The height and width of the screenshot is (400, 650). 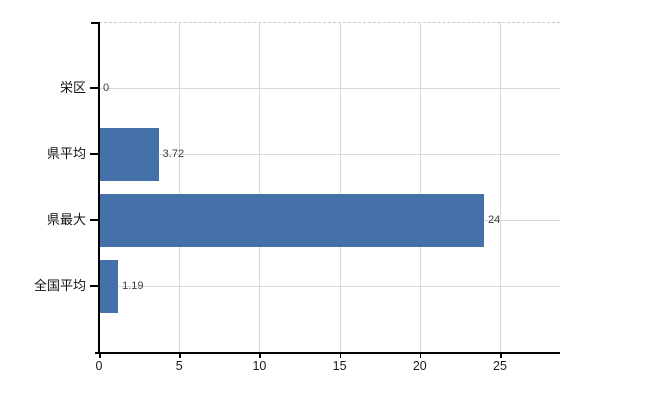 What do you see at coordinates (259, 366) in the screenshot?
I see `x-axis-tick-label: 10` at bounding box center [259, 366].